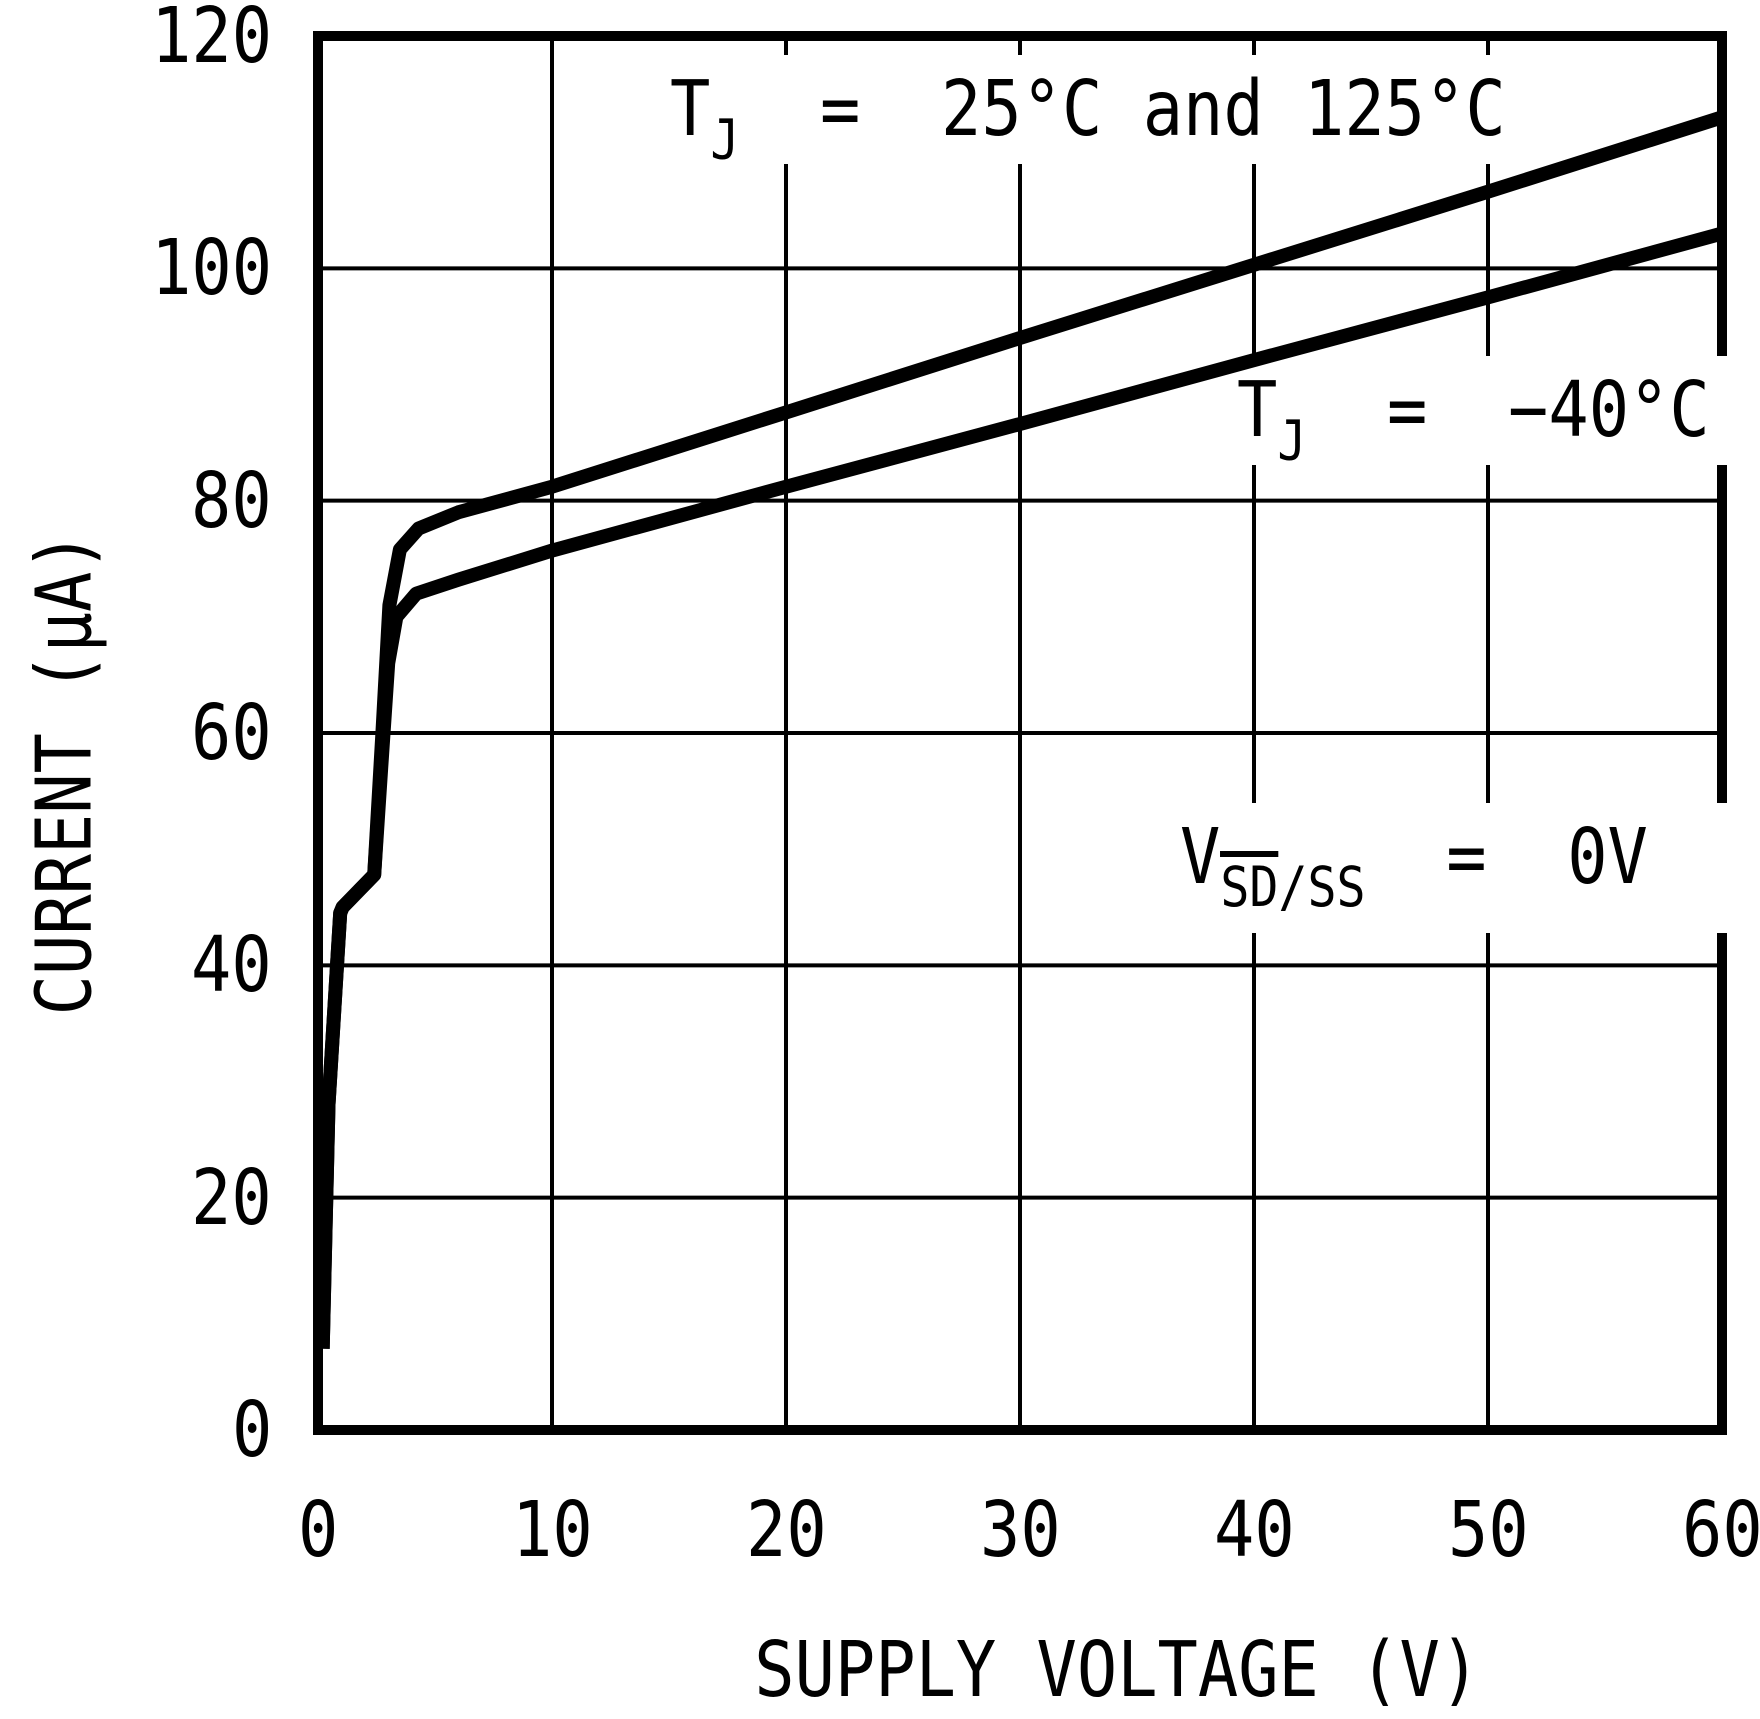 The height and width of the screenshot is (1719, 1760). I want to click on y-axis-title: CURRENT (μA), so click(65, 773).